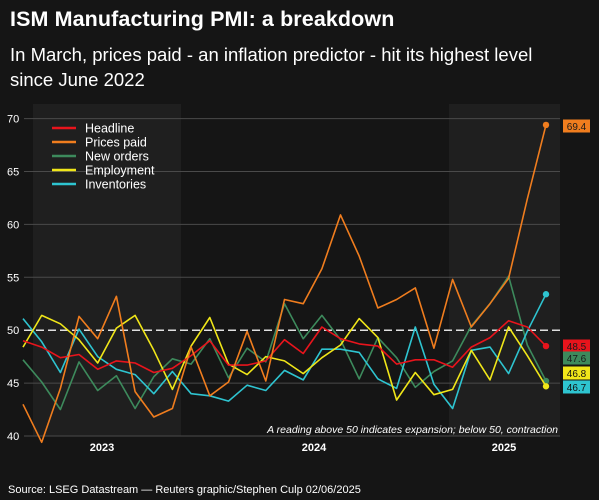 This screenshot has height=500, width=599. What do you see at coordinates (546, 346) in the screenshot?
I see `end-point-headline` at bounding box center [546, 346].